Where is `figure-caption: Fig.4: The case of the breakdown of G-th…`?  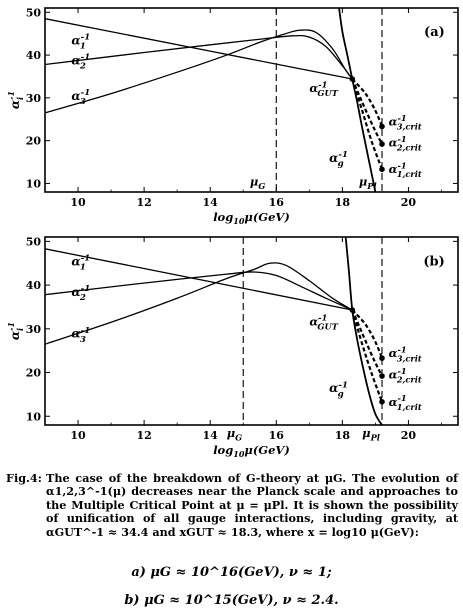
figure-caption: Fig.4: The case of the breakdown of G-th… is located at coordinates (232, 505).